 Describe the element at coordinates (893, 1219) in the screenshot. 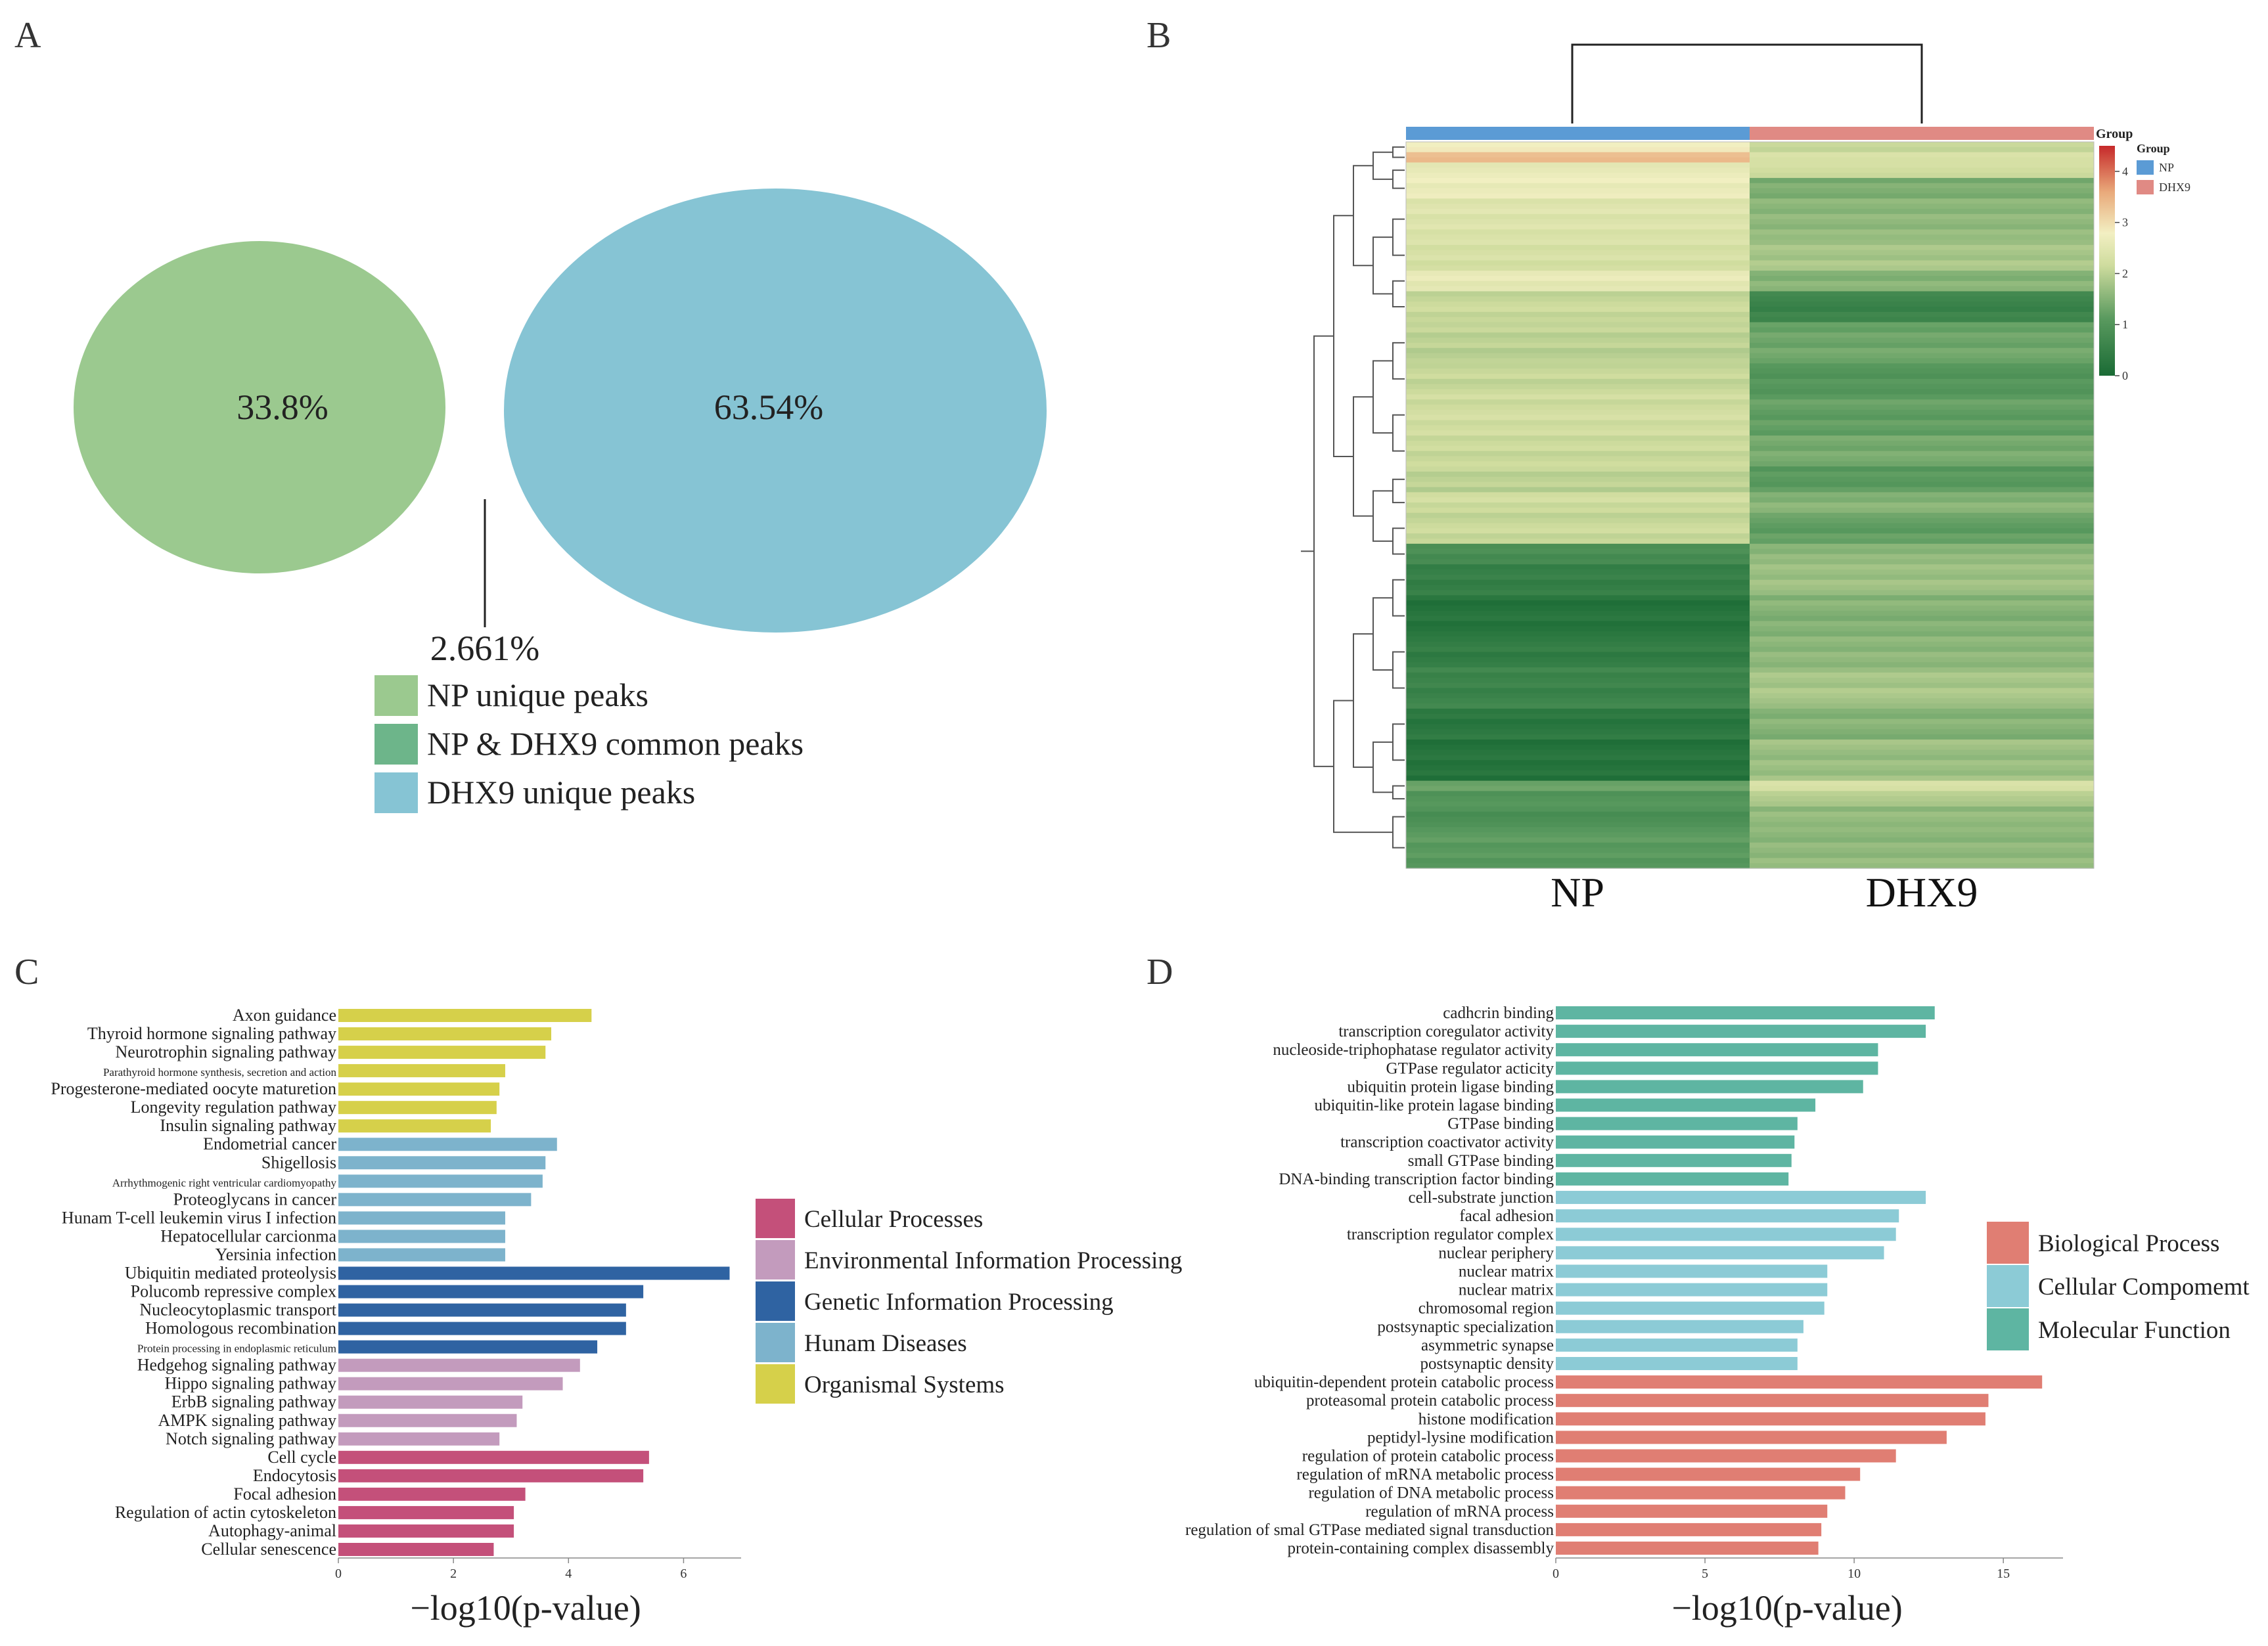

I see `legend-label: Cellular Processes` at that location.